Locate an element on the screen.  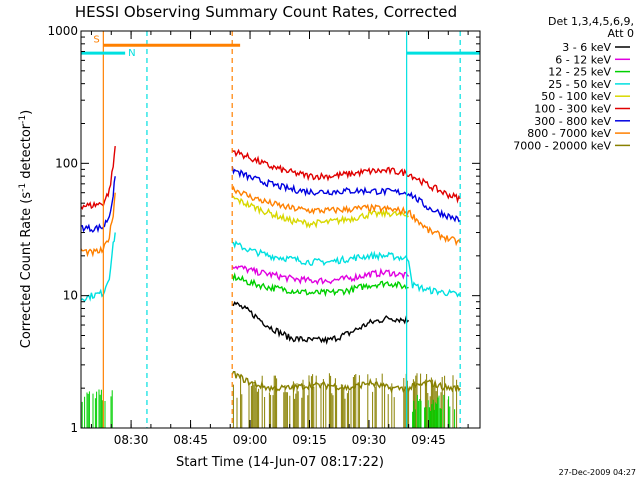
legend-title-line-2: Att 0 is located at coordinates (621, 33).